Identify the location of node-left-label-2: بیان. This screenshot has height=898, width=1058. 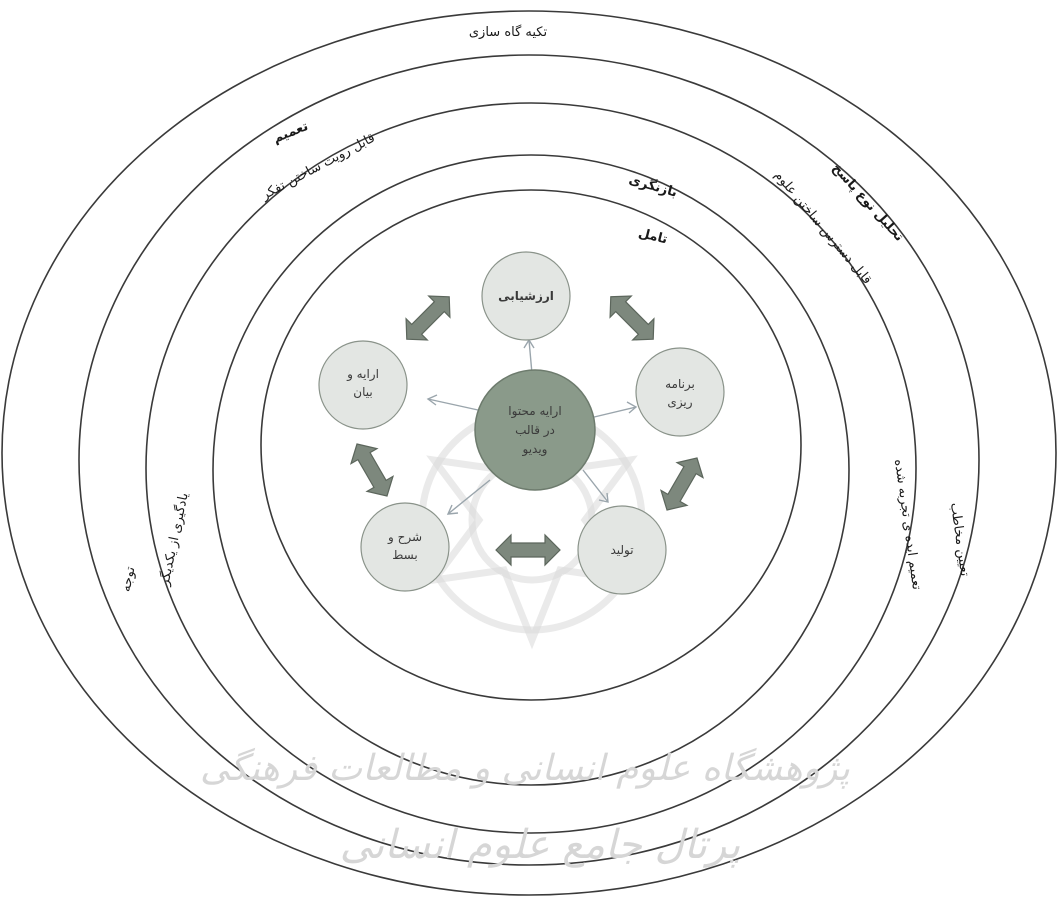
(362, 392).